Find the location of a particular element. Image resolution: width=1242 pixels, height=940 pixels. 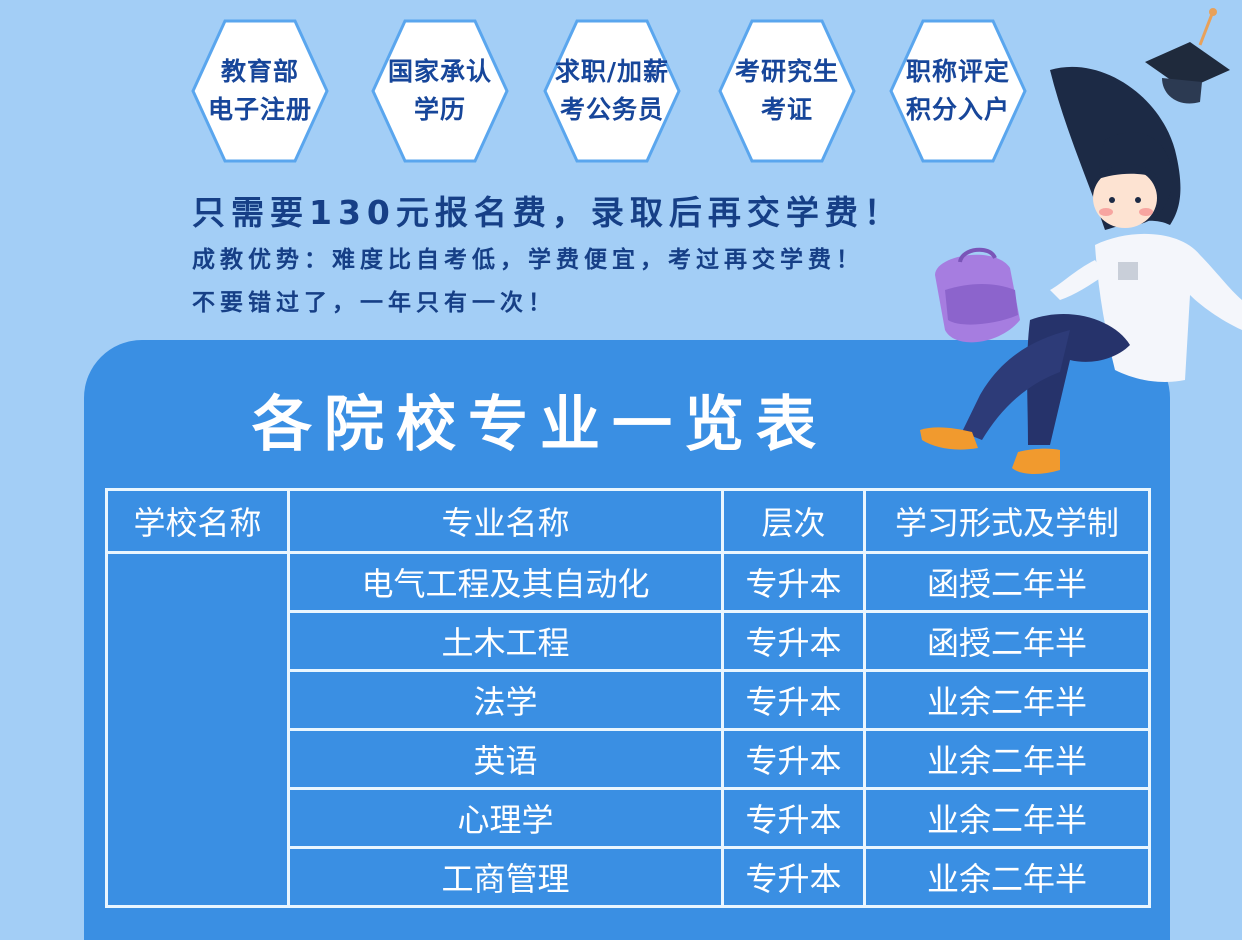

header-level: 层次 is located at coordinates (793, 521).